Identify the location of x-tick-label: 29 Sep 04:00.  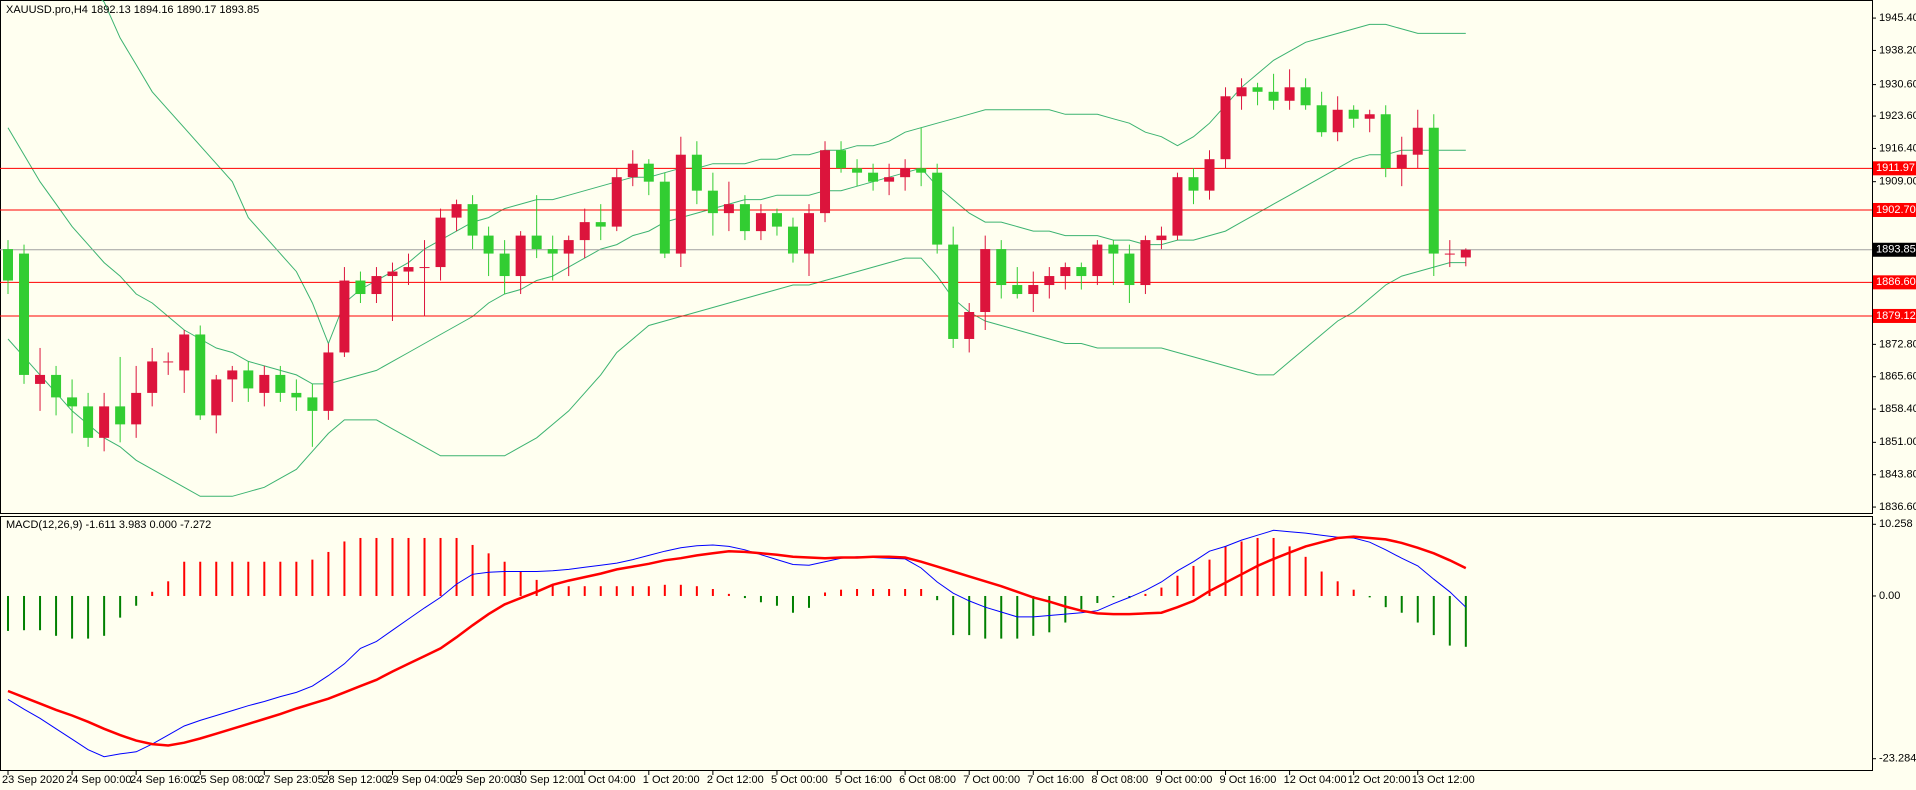
(418, 780).